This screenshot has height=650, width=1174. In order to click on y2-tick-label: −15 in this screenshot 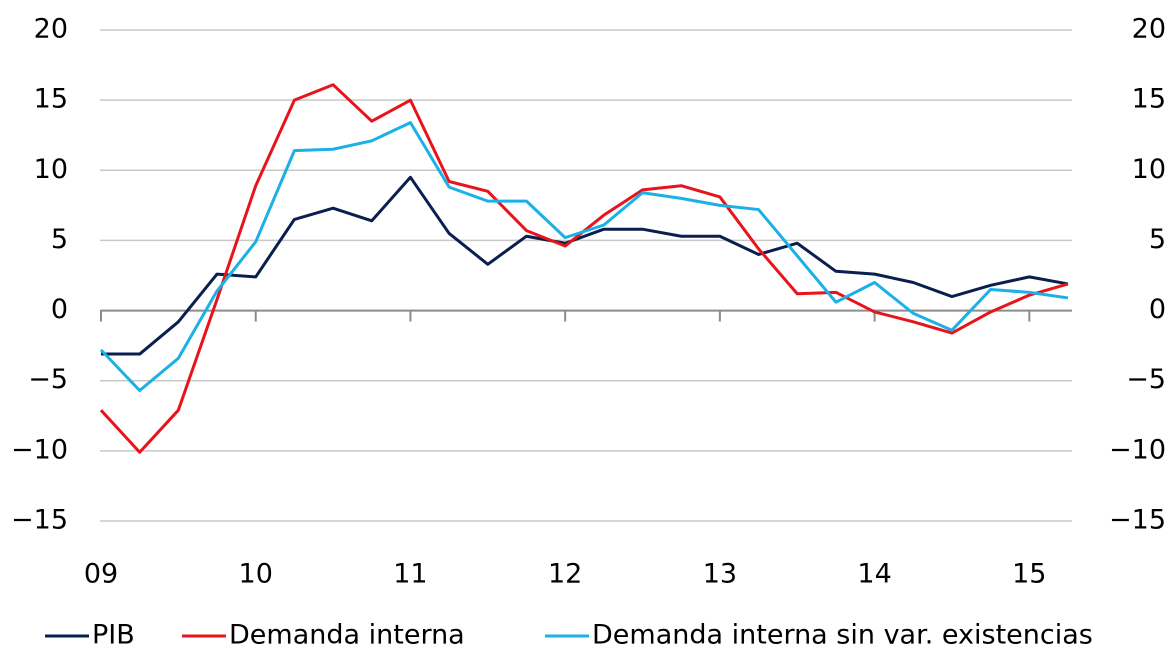, I will do `click(1137, 520)`.